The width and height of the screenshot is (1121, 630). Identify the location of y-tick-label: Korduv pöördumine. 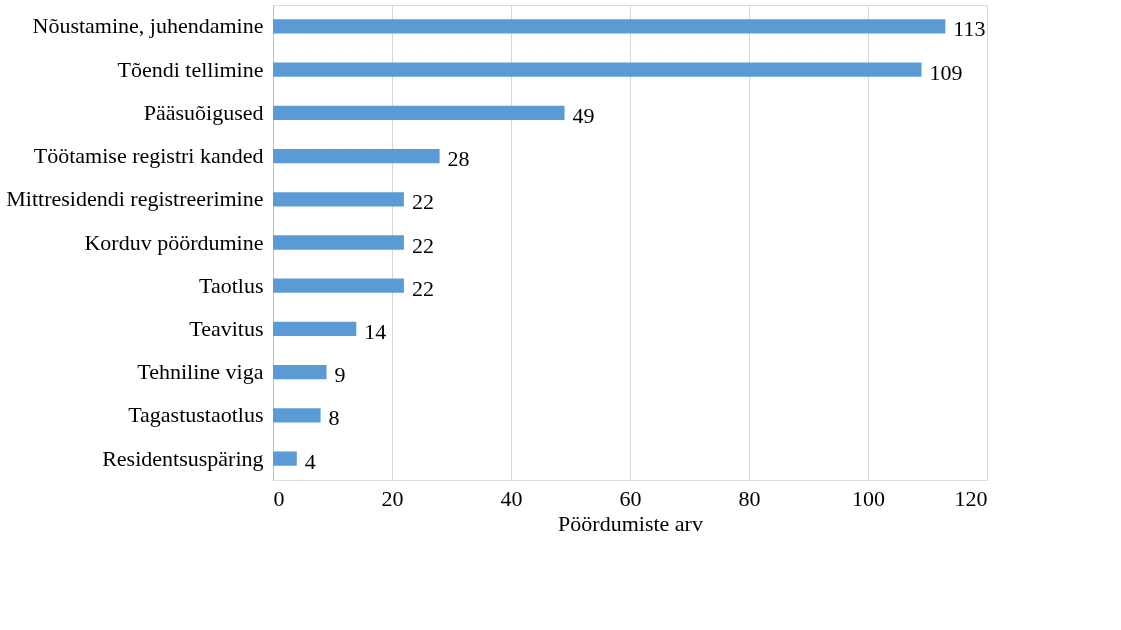
(174, 242).